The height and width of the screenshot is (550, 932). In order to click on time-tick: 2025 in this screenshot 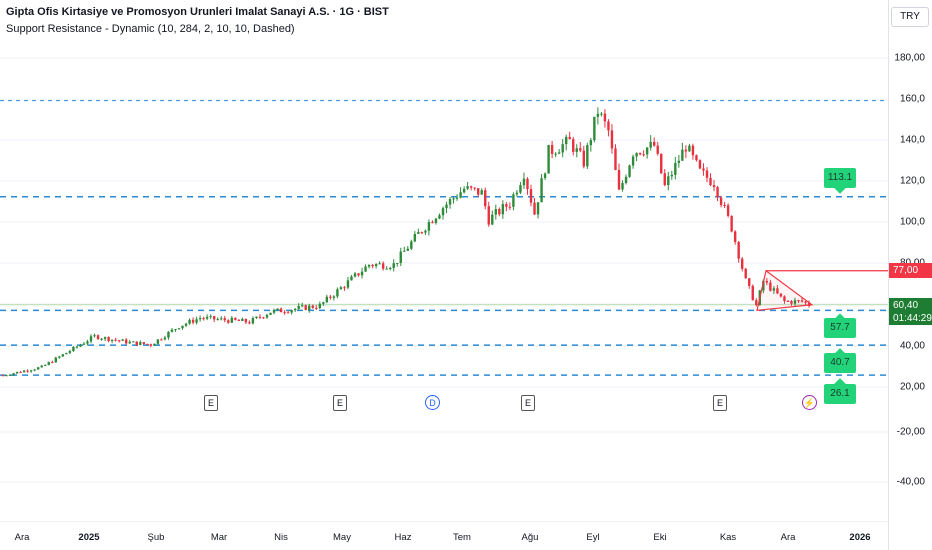, I will do `click(89, 537)`.